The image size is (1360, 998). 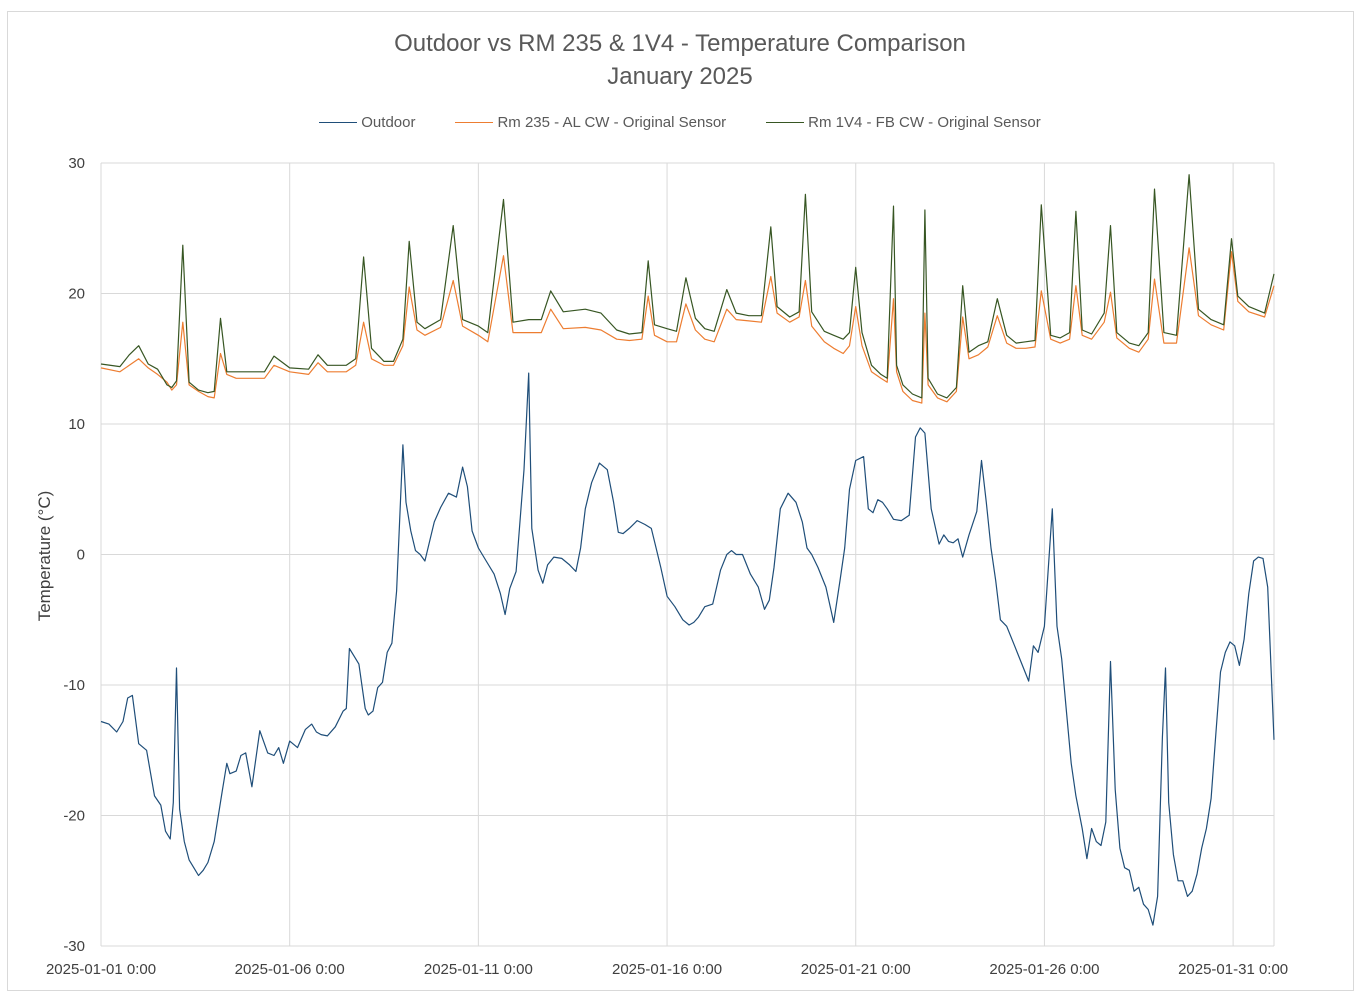 What do you see at coordinates (680, 76) in the screenshot?
I see `chart-subtitle: January 2025` at bounding box center [680, 76].